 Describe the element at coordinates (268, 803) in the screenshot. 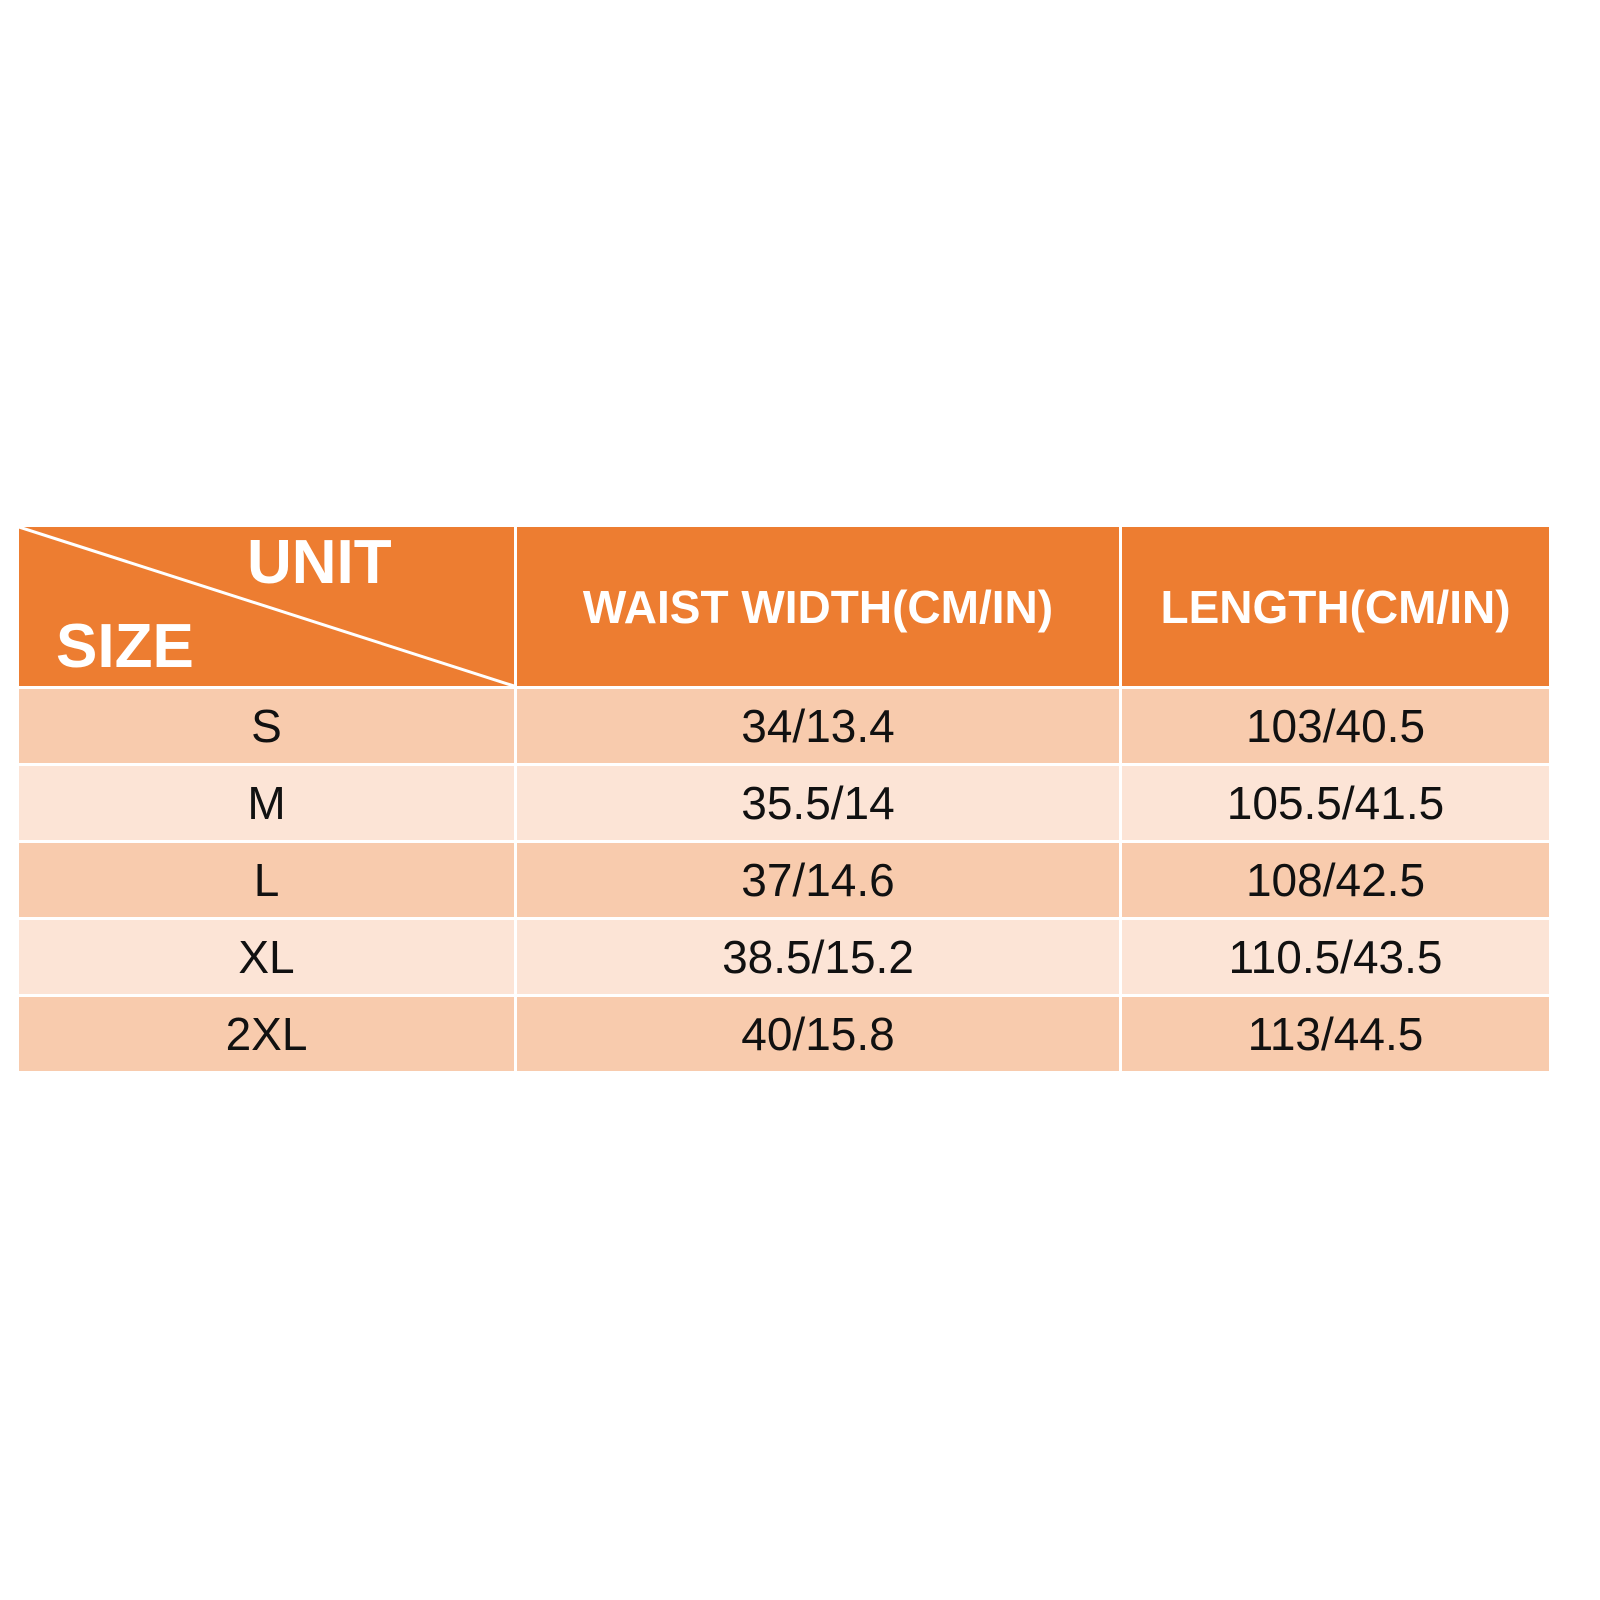

I see `size-cell: M` at that location.